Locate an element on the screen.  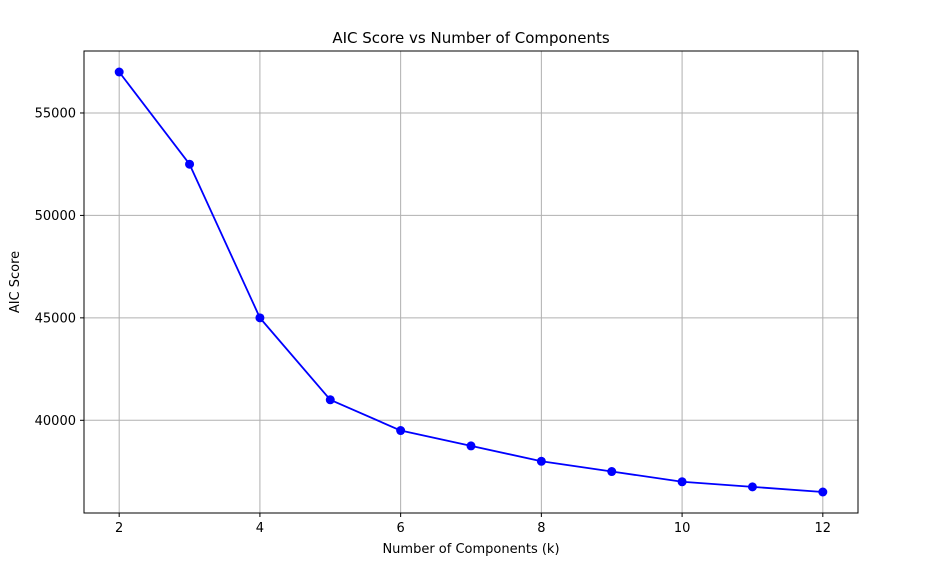
y-tick-label: 45000 is located at coordinates (55, 318).